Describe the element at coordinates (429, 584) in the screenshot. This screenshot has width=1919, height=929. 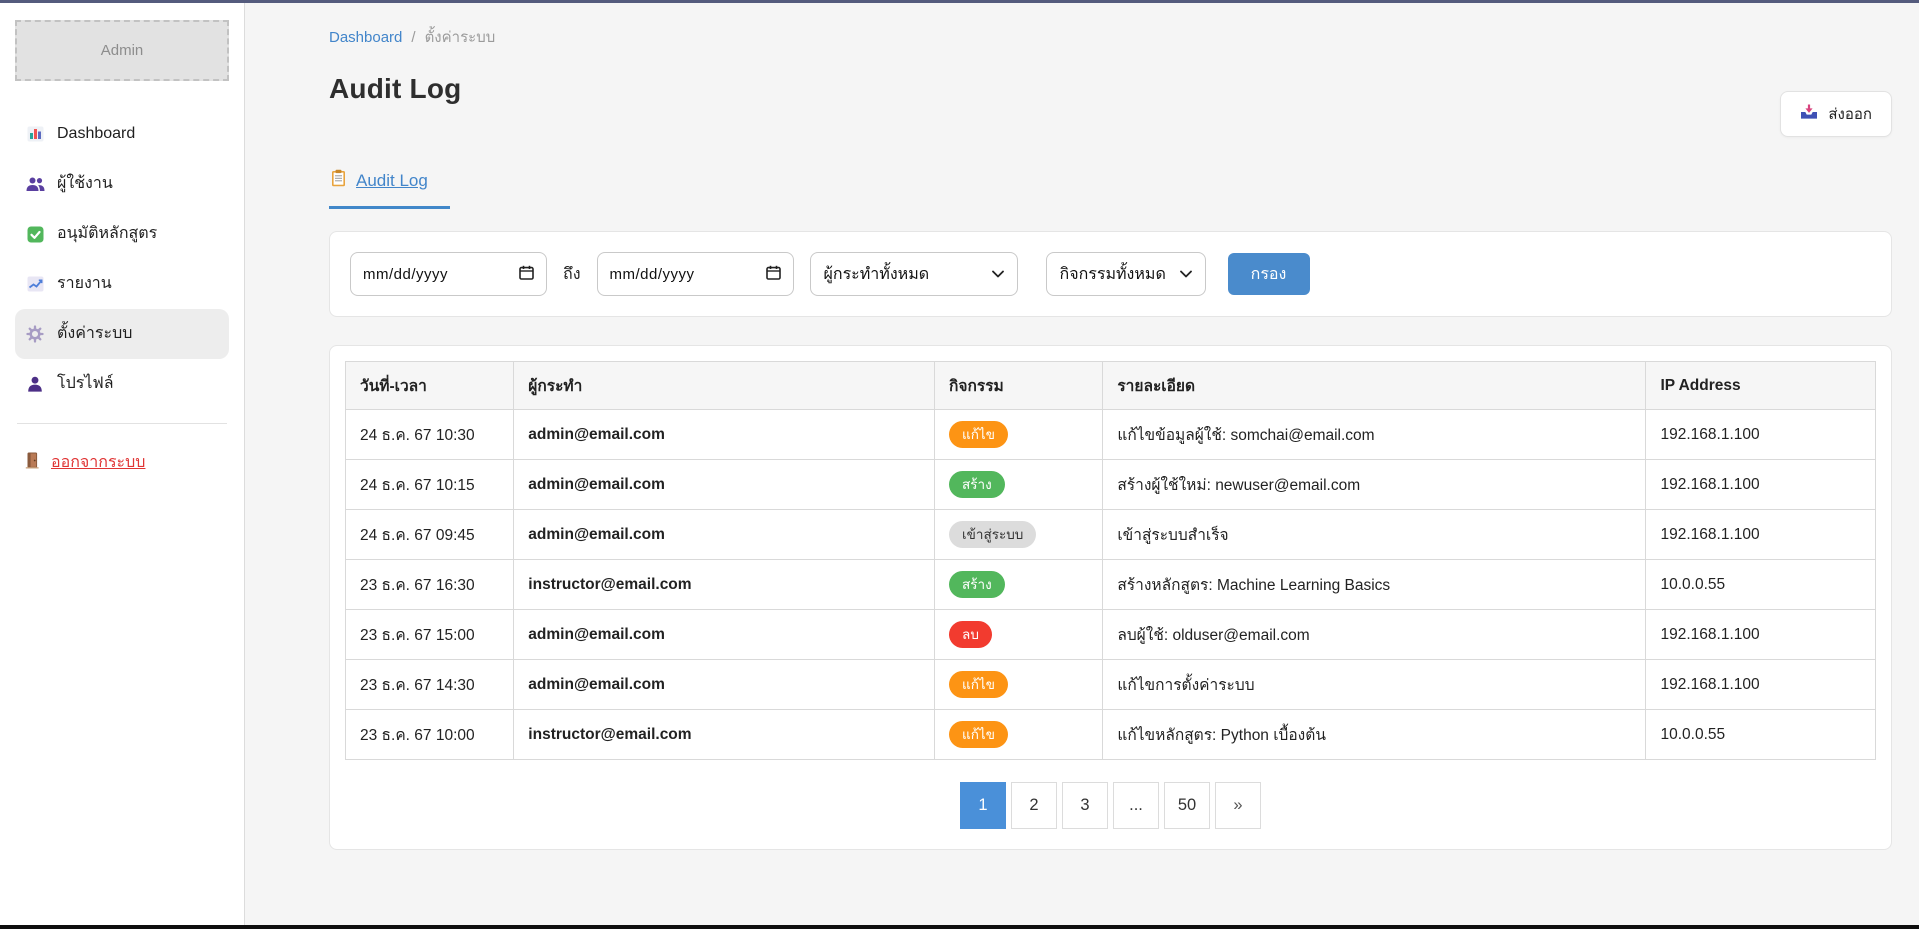
I see `cell-datetime: 23 ธ.ค. 67 16:30` at that location.